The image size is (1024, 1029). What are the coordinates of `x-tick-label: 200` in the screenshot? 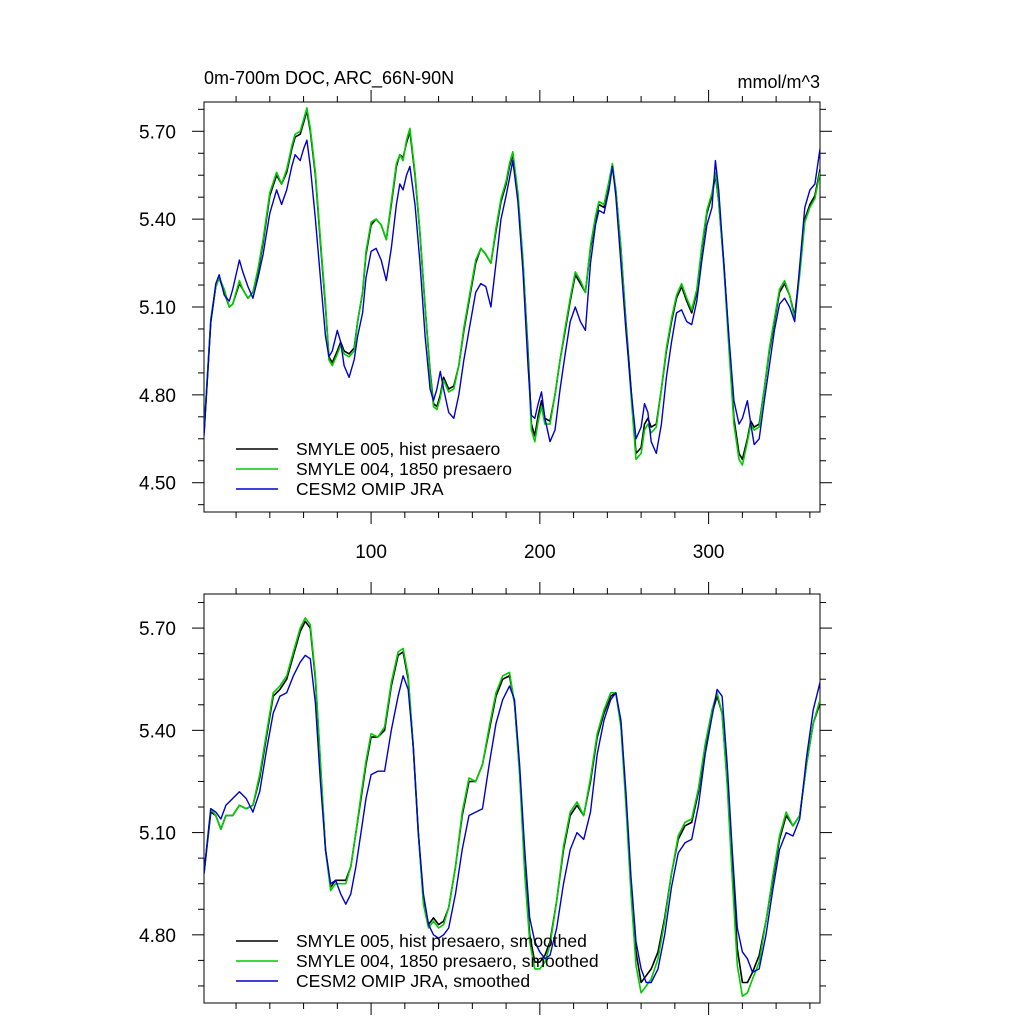 It's located at (540, 552).